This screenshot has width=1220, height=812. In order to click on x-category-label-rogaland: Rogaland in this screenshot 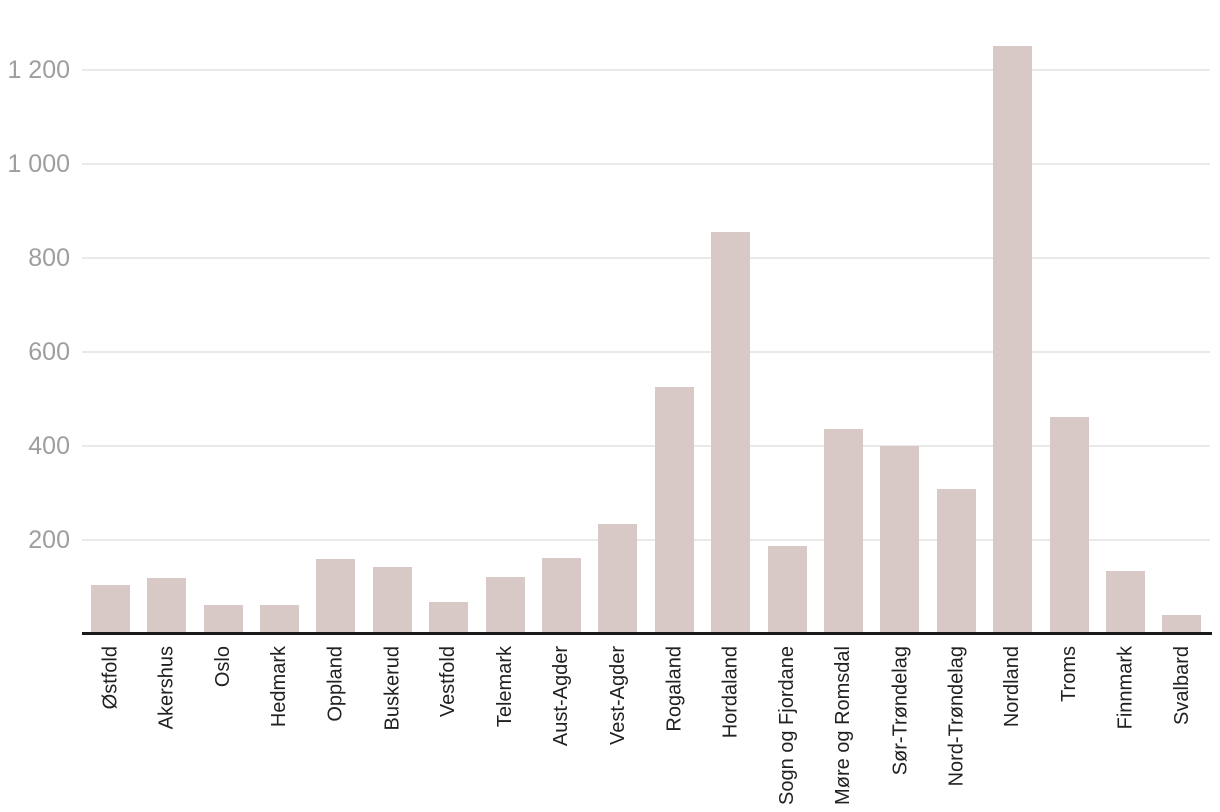, I will do `click(674, 689)`.